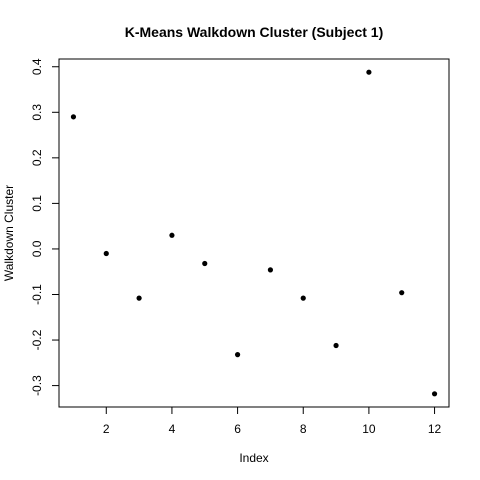 This screenshot has width=480, height=480. Describe the element at coordinates (37, 112) in the screenshot. I see `y-tick-label: 0.3` at that location.